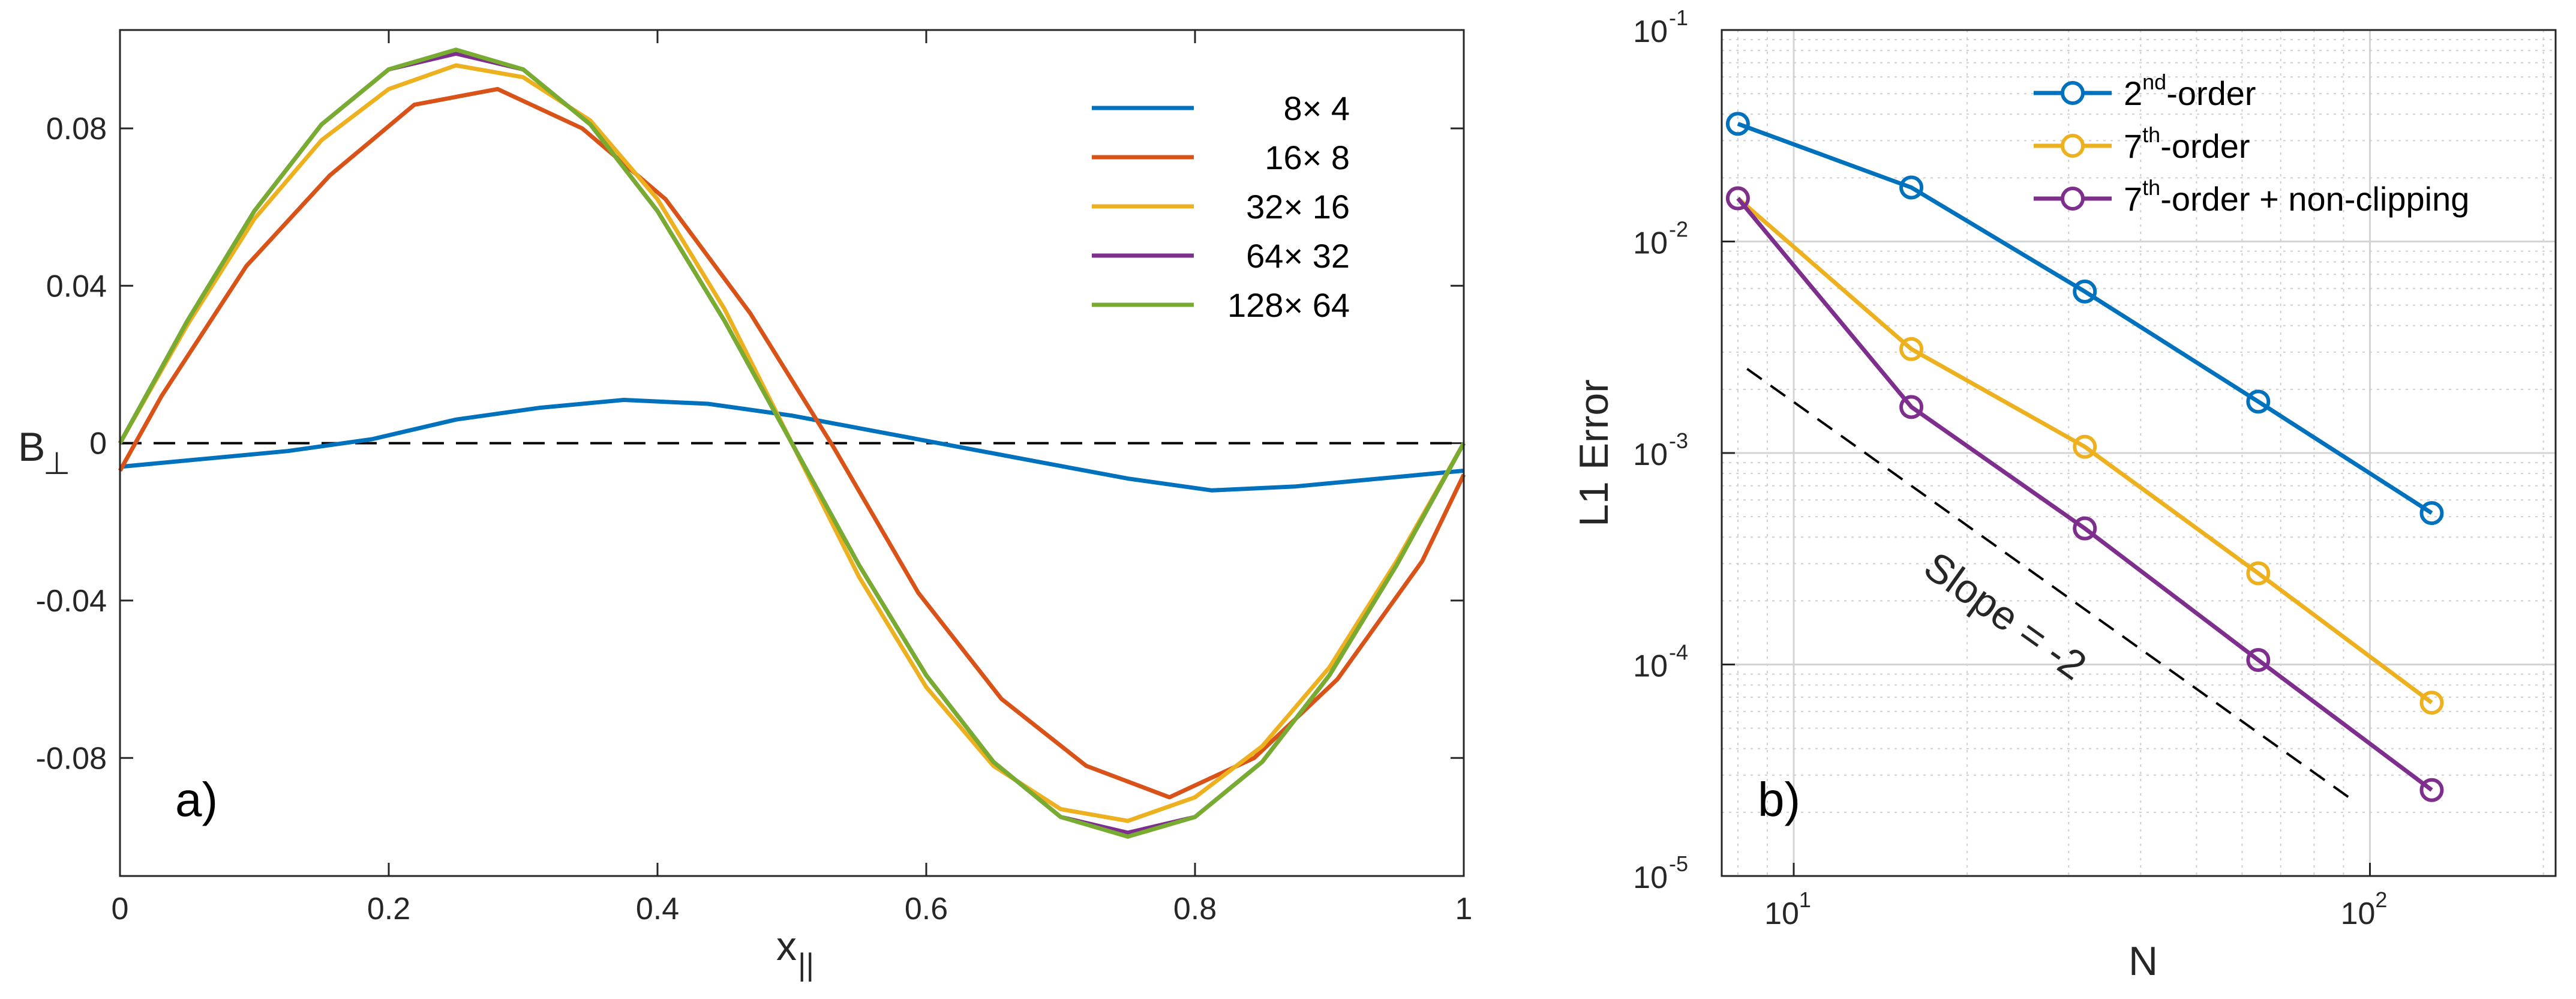 The width and height of the screenshot is (2576, 999). What do you see at coordinates (32, 447) in the screenshot?
I see `panel-a-ylabel: B` at bounding box center [32, 447].